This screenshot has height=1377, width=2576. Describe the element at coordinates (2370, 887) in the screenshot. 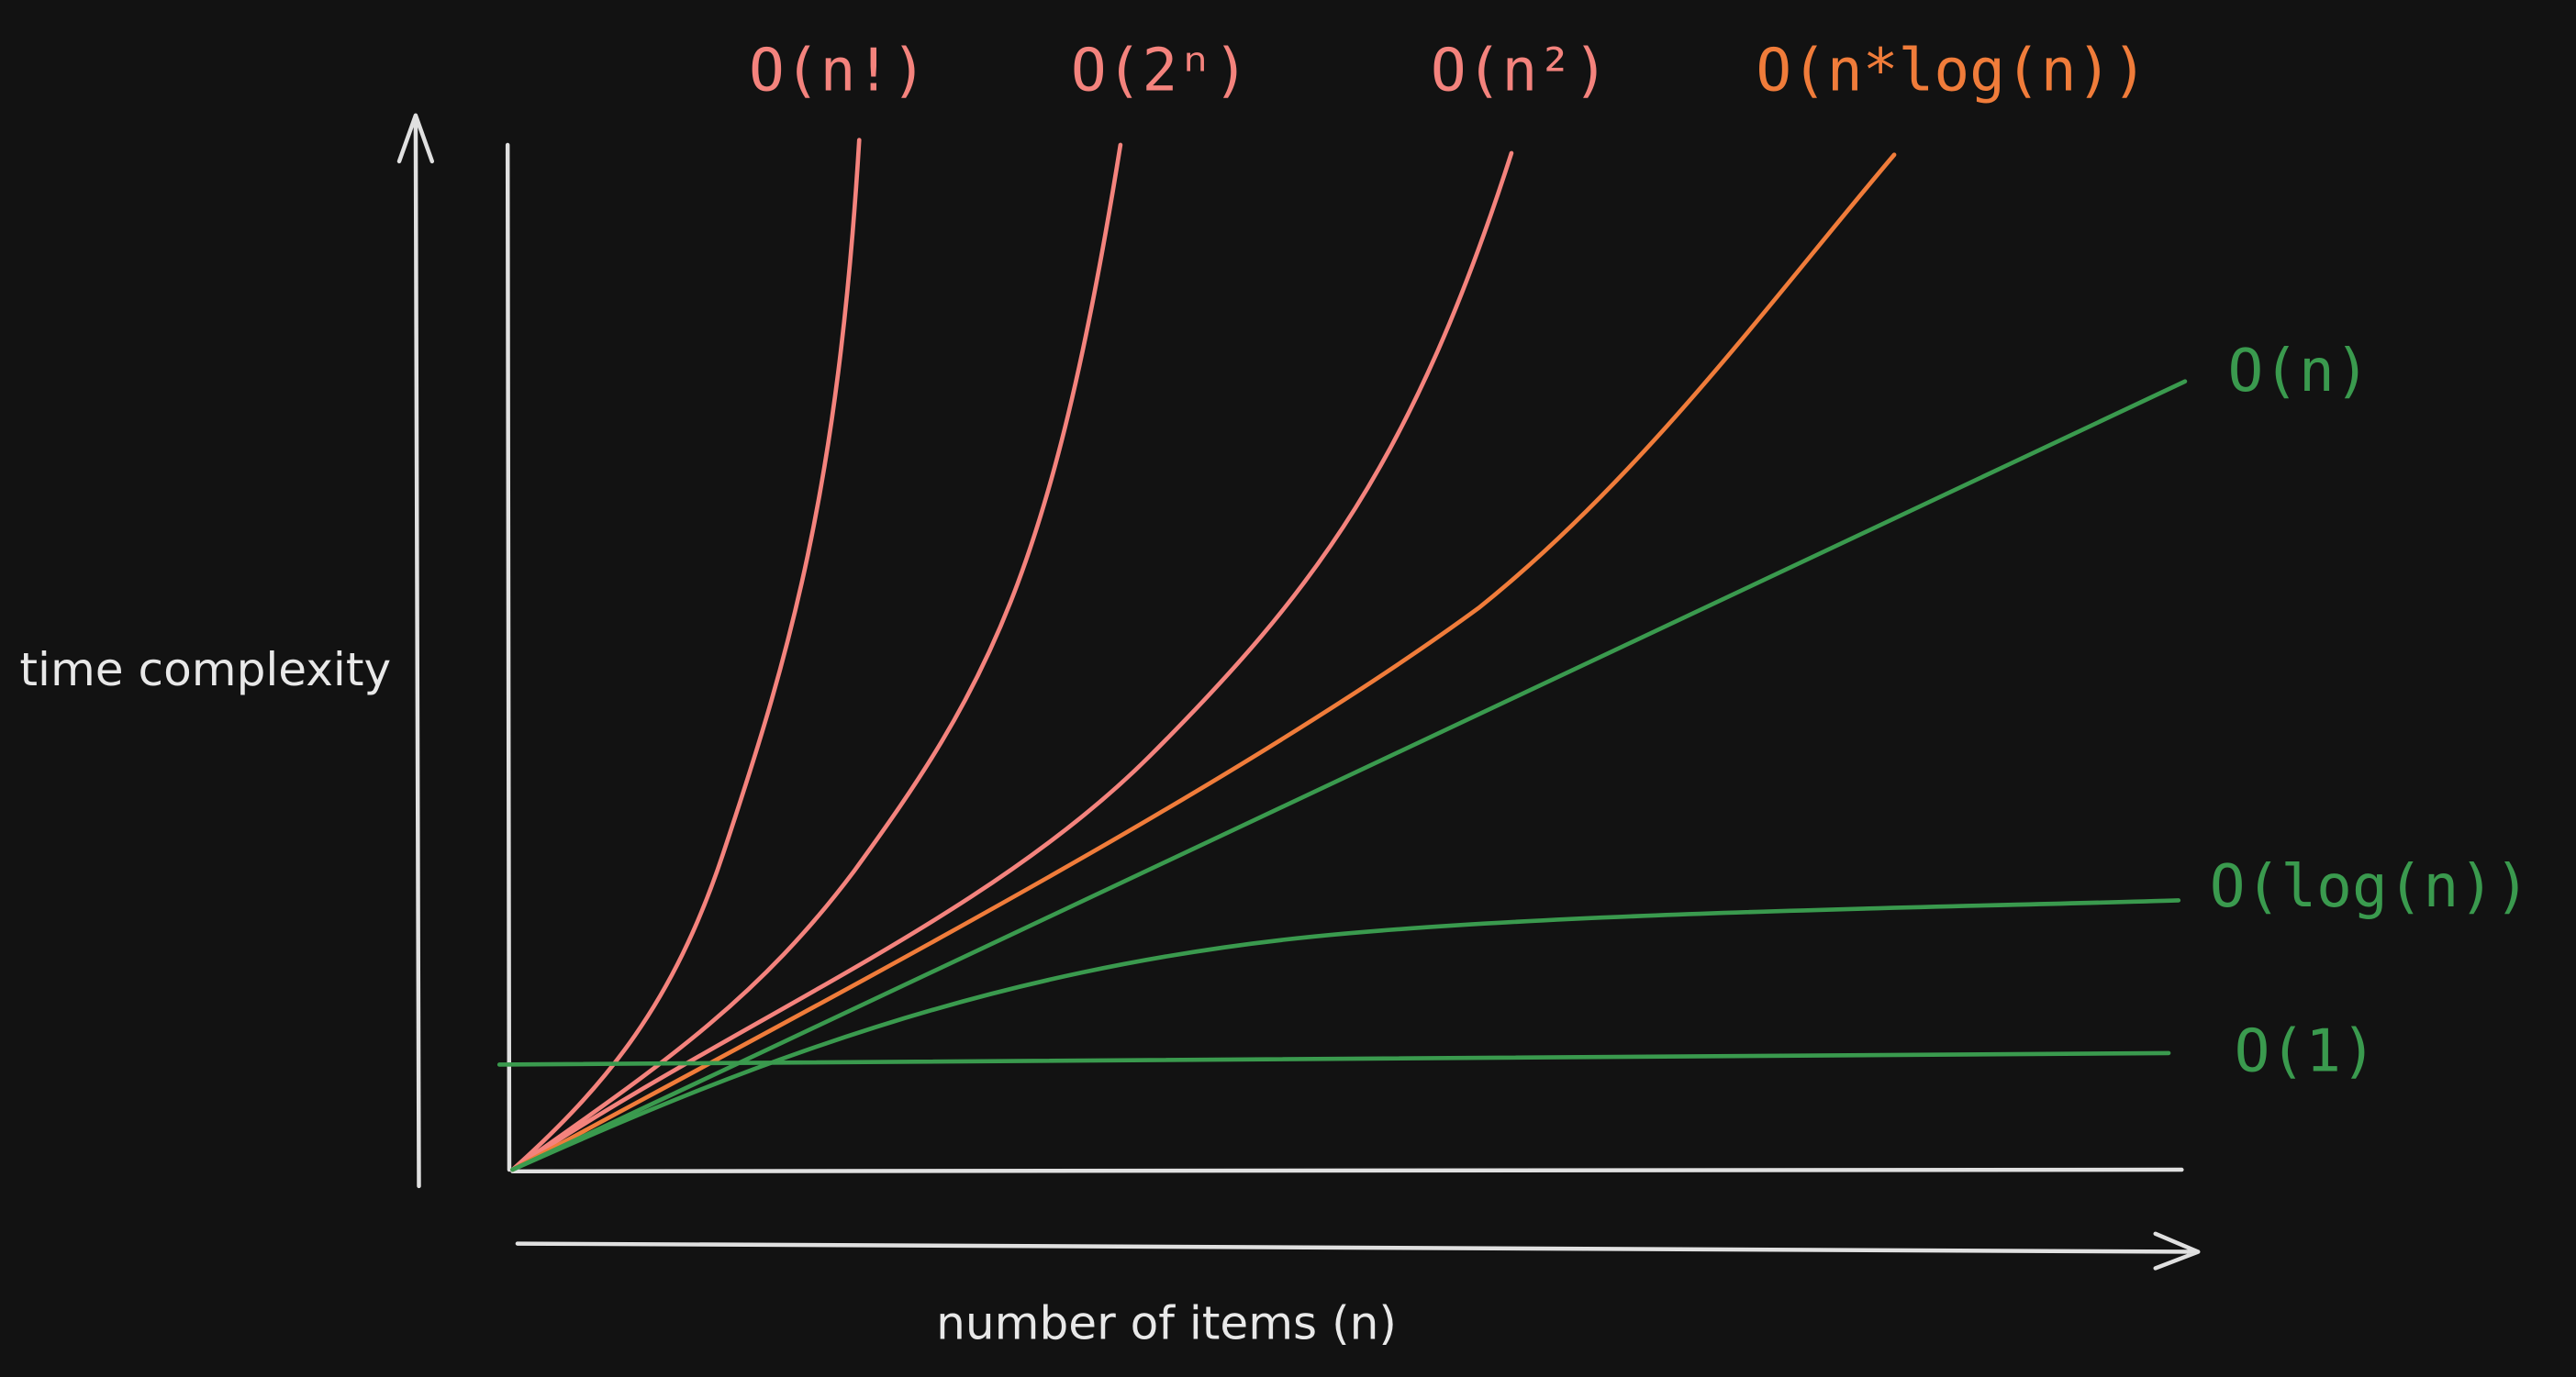

I see `curve-label: O(log(n))` at that location.